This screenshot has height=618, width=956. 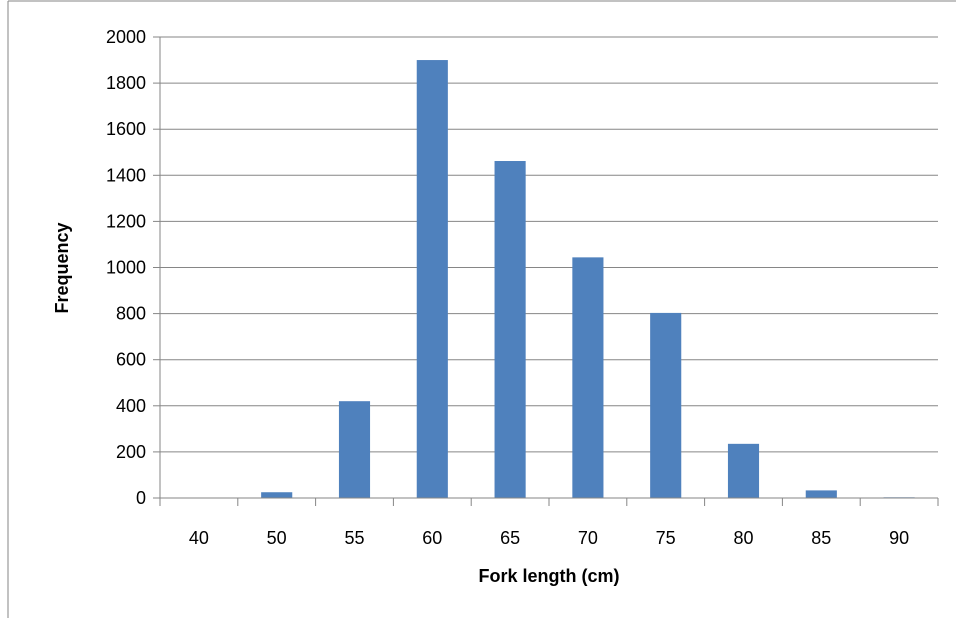 I want to click on y-tick-label: 400, so click(x=131, y=406).